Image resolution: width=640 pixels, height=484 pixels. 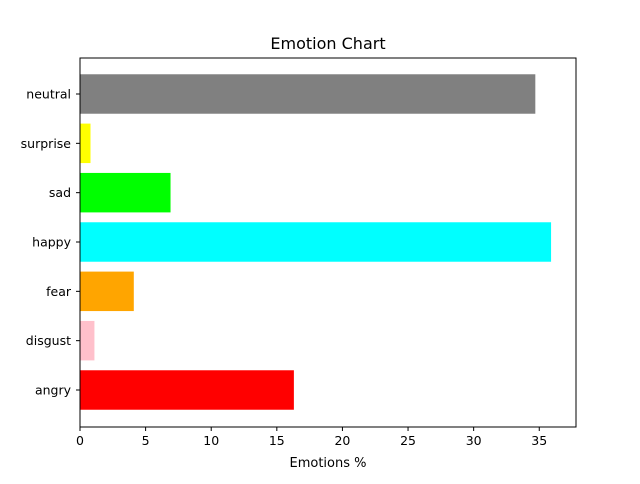 I want to click on chart-title: Emotion Chart, so click(x=327, y=43).